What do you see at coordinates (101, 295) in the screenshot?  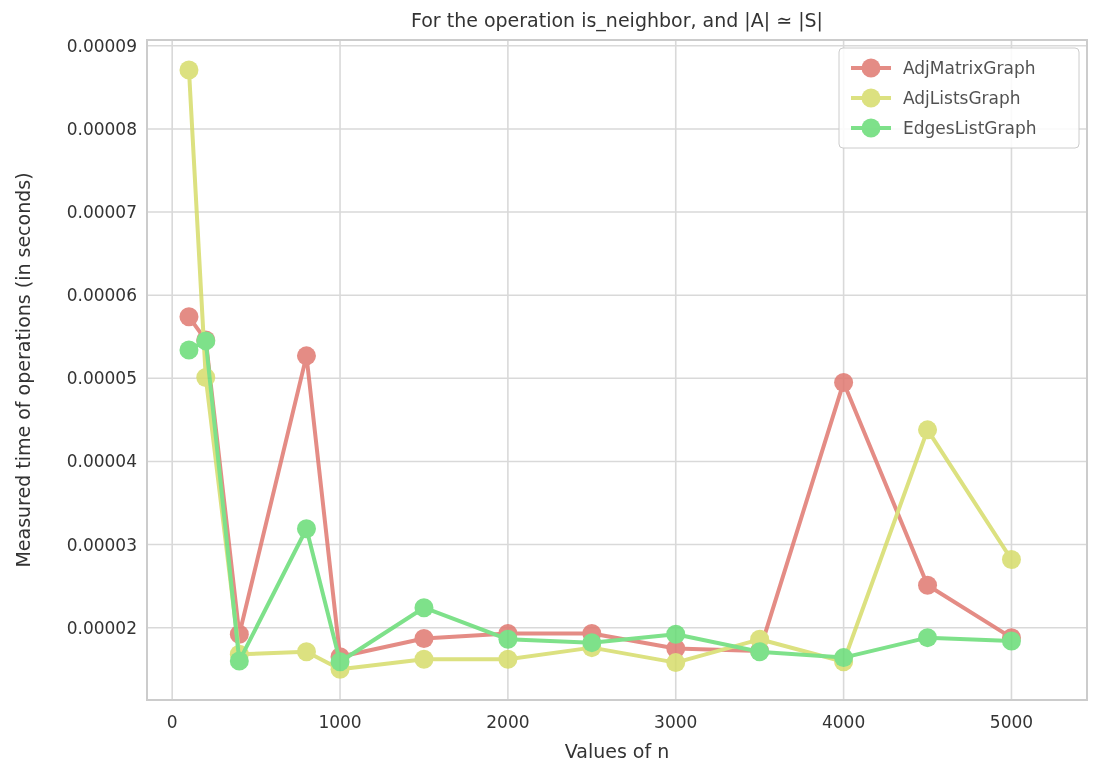 I see `y-tick-label: 0.00006` at bounding box center [101, 295].